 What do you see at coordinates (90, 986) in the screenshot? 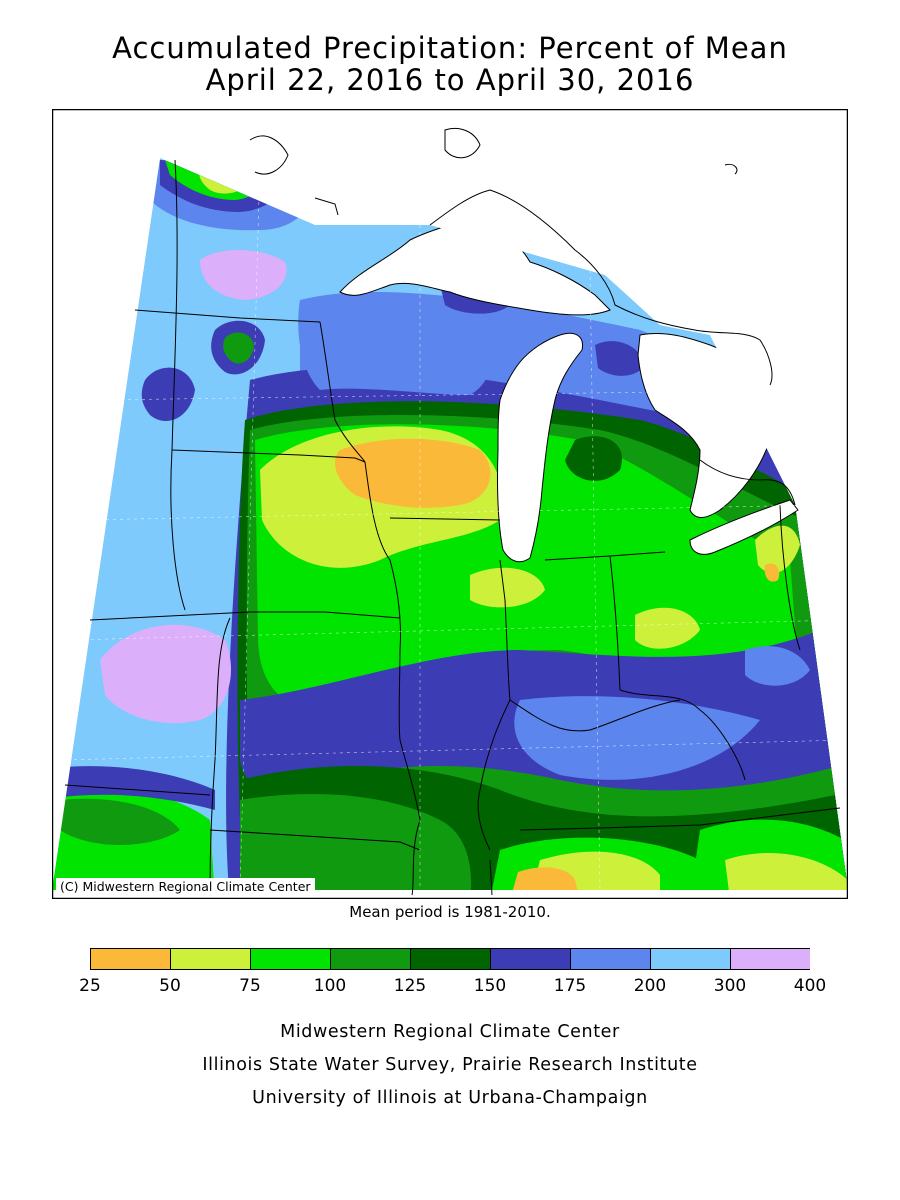
I see `legend-tick-label: 25` at bounding box center [90, 986].